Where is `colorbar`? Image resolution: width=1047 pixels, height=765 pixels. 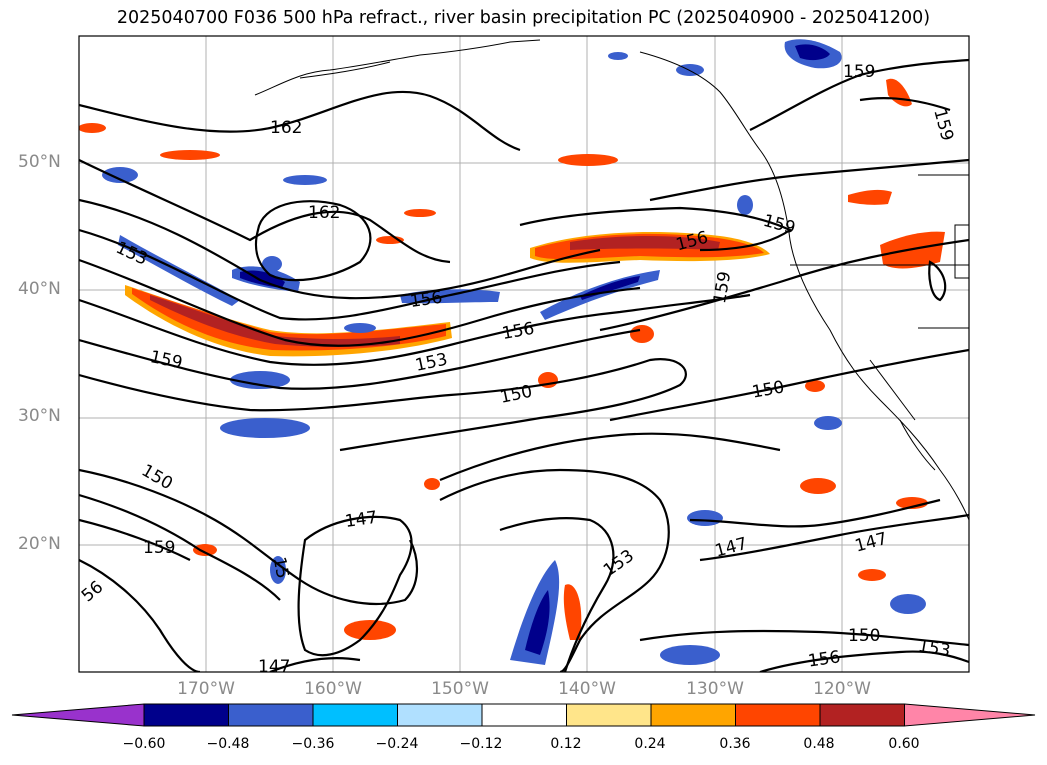
colorbar is located at coordinates (523, 715).